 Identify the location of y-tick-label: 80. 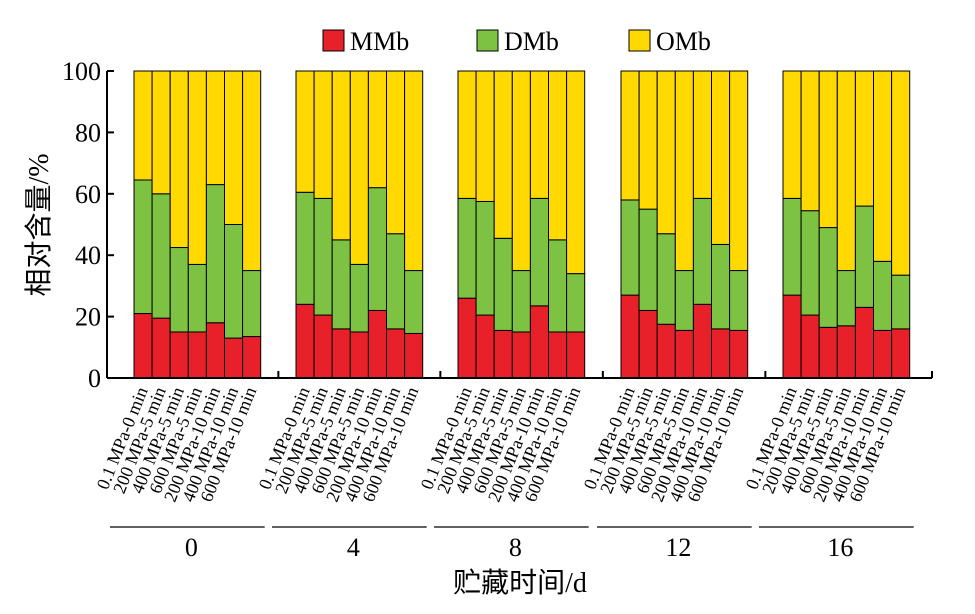
(88, 132).